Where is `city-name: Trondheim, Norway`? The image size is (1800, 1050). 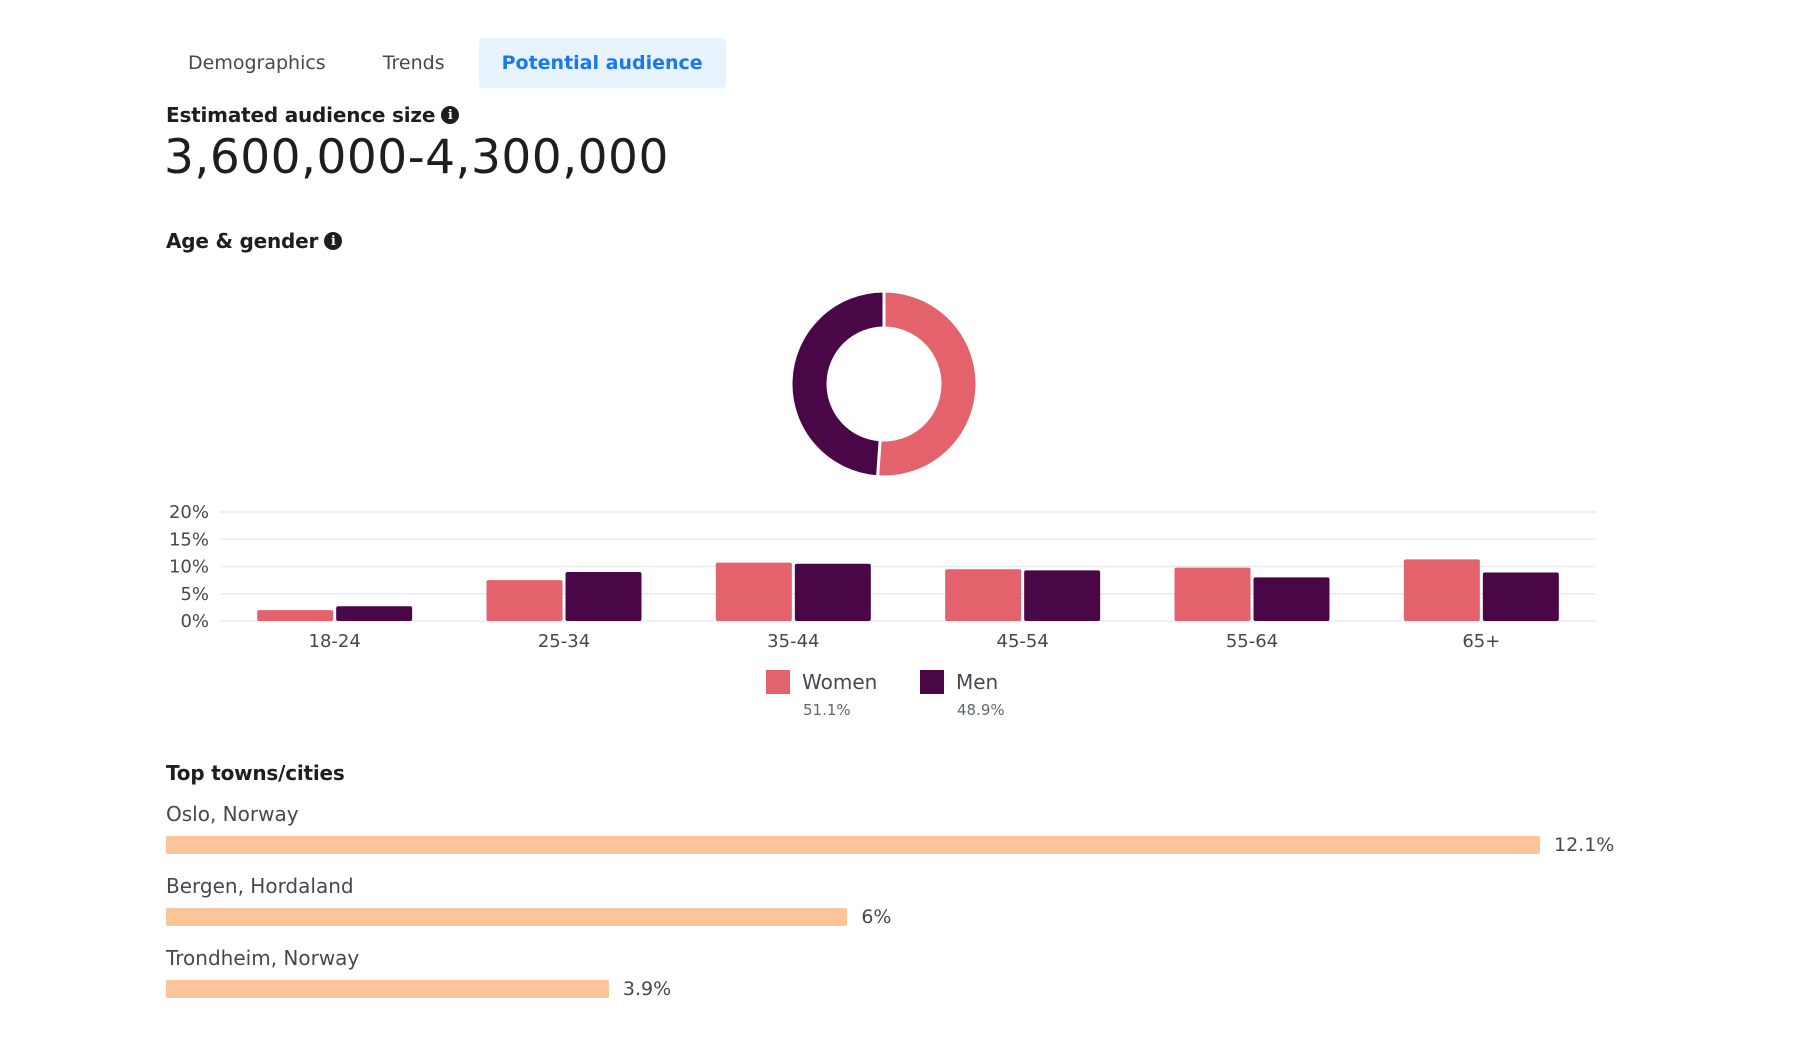
city-name: Trondheim, Norway is located at coordinates (263, 958).